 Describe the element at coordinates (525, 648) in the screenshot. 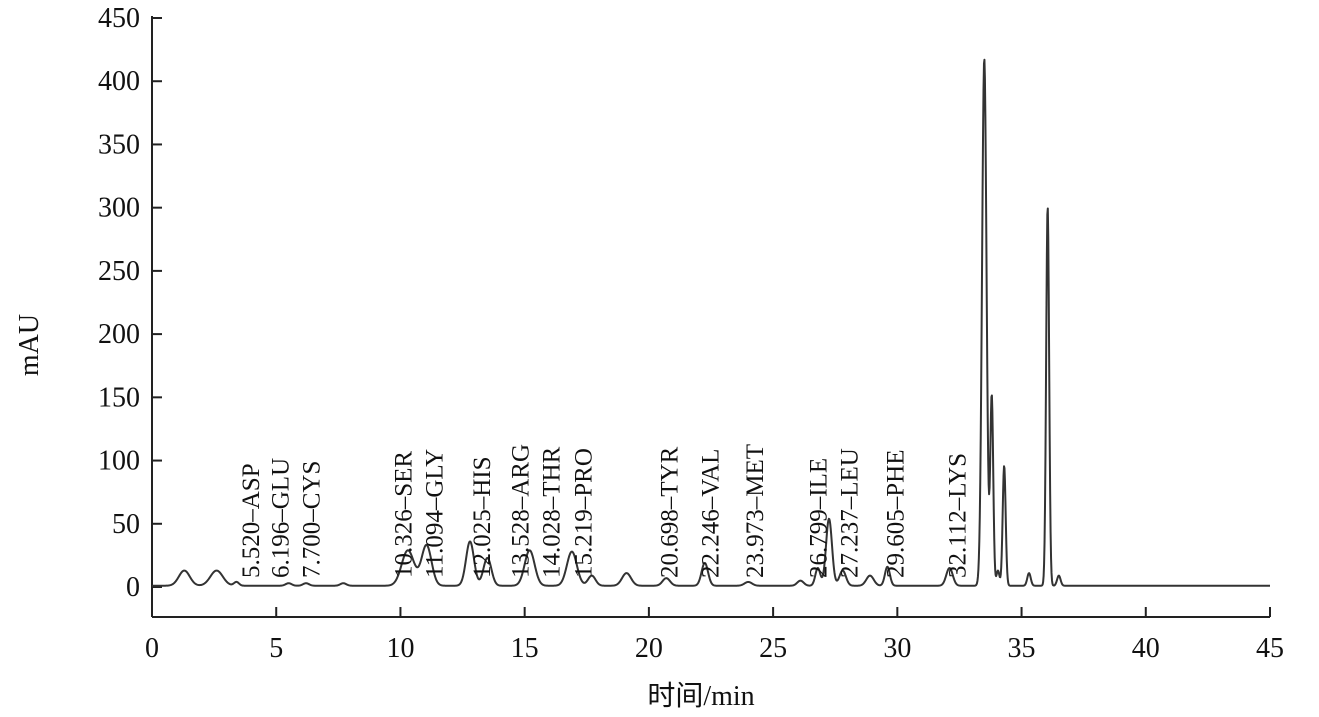

I see `x-tick-label: 15` at that location.